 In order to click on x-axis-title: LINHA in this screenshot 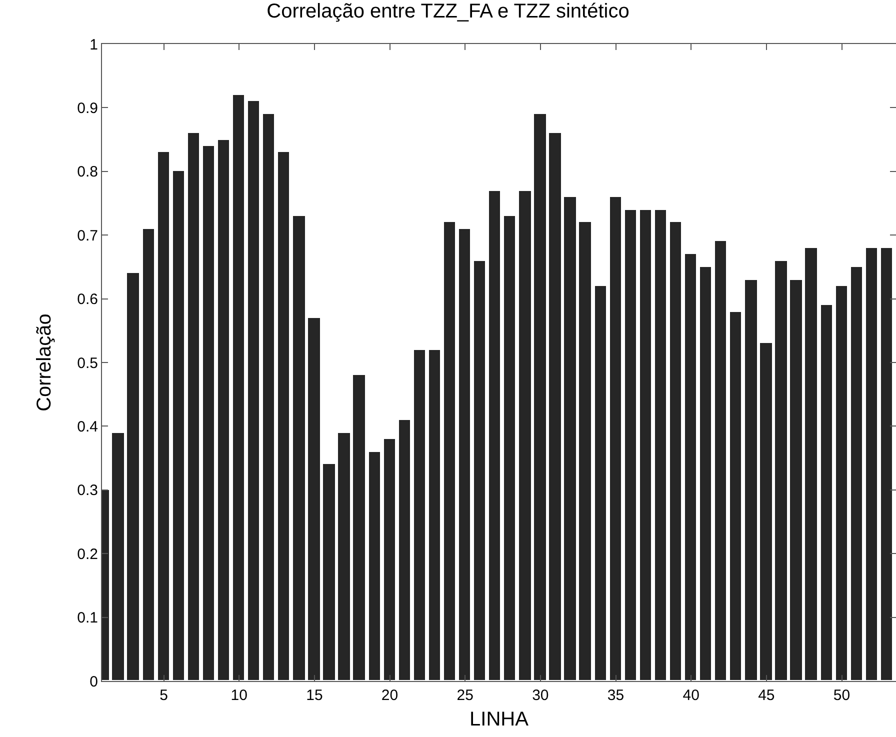, I will do `click(500, 719)`.